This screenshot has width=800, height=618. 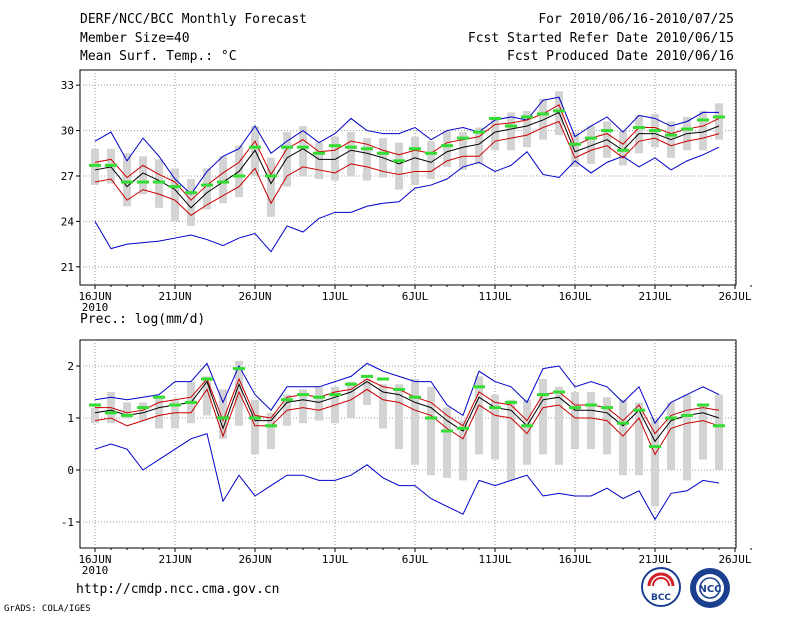 What do you see at coordinates (135, 38) in the screenshot?
I see `member-size: Member Size=40` at bounding box center [135, 38].